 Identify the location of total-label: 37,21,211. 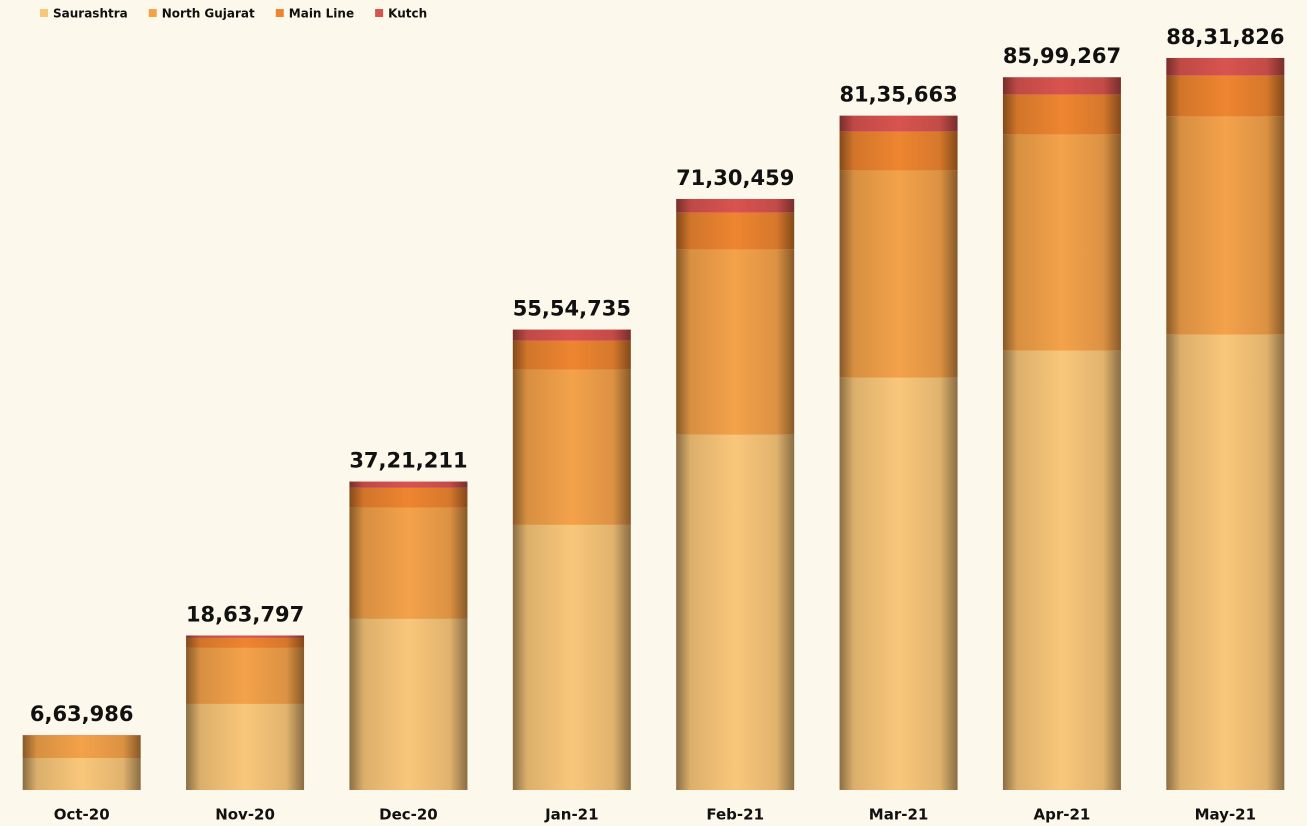
(408, 461).